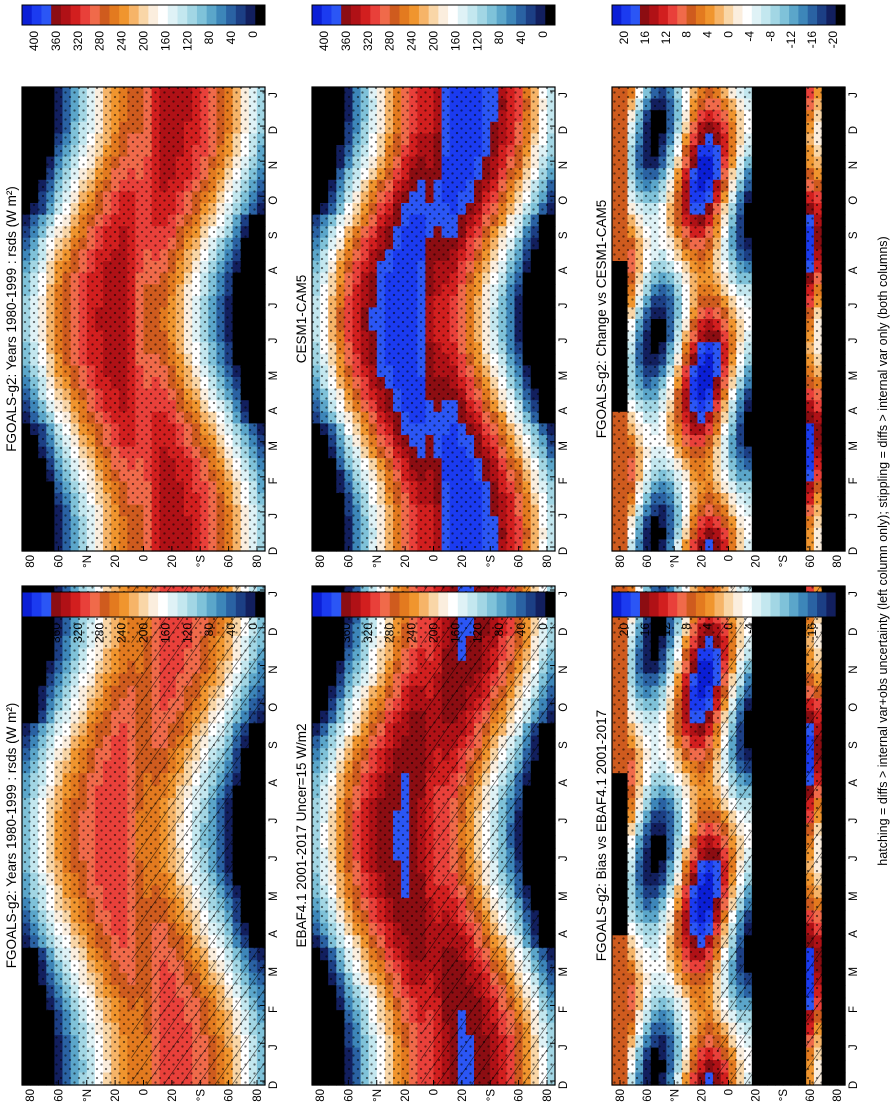 The image size is (895, 1102). What do you see at coordinates (187, 41) in the screenshot?
I see `colorbar-label: 120` at bounding box center [187, 41].